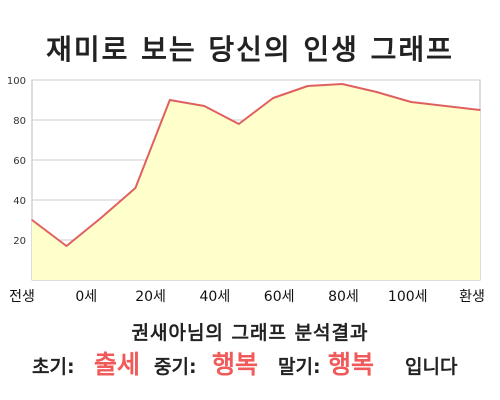  Describe the element at coordinates (22, 297) in the screenshot. I see `x-tick-label: 전생` at that location.